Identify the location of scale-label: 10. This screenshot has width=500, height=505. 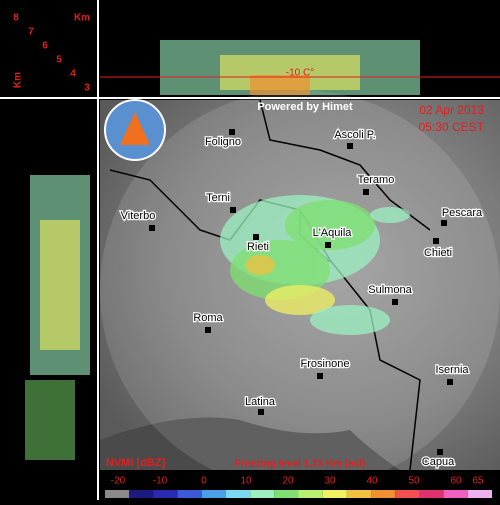
(246, 481).